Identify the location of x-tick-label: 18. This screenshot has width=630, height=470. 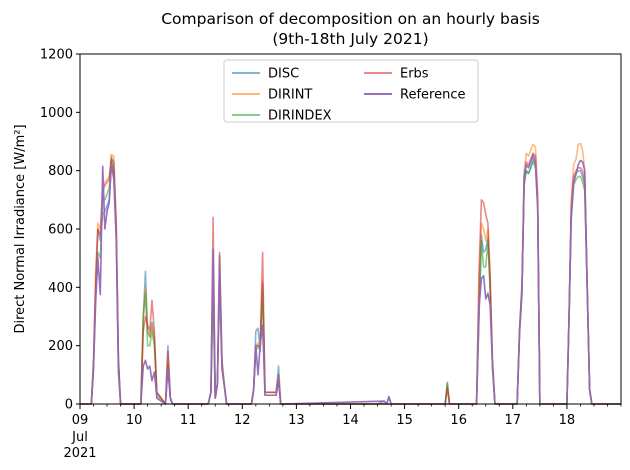
(567, 420).